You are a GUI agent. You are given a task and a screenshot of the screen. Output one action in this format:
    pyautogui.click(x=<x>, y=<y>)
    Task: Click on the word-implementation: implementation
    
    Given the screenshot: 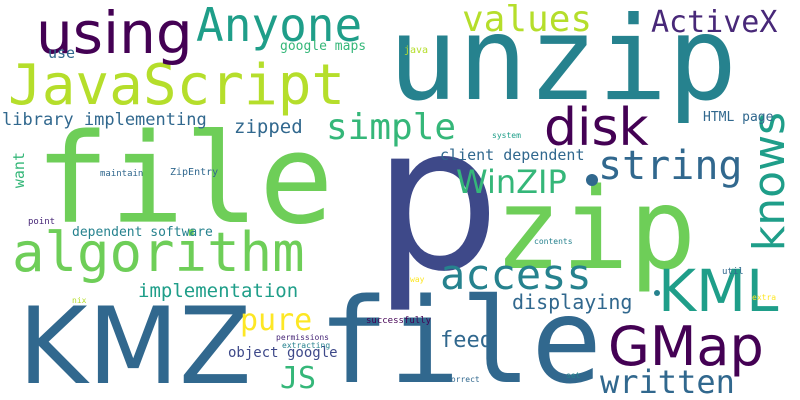 What is the action you would take?
    pyautogui.click(x=218, y=291)
    